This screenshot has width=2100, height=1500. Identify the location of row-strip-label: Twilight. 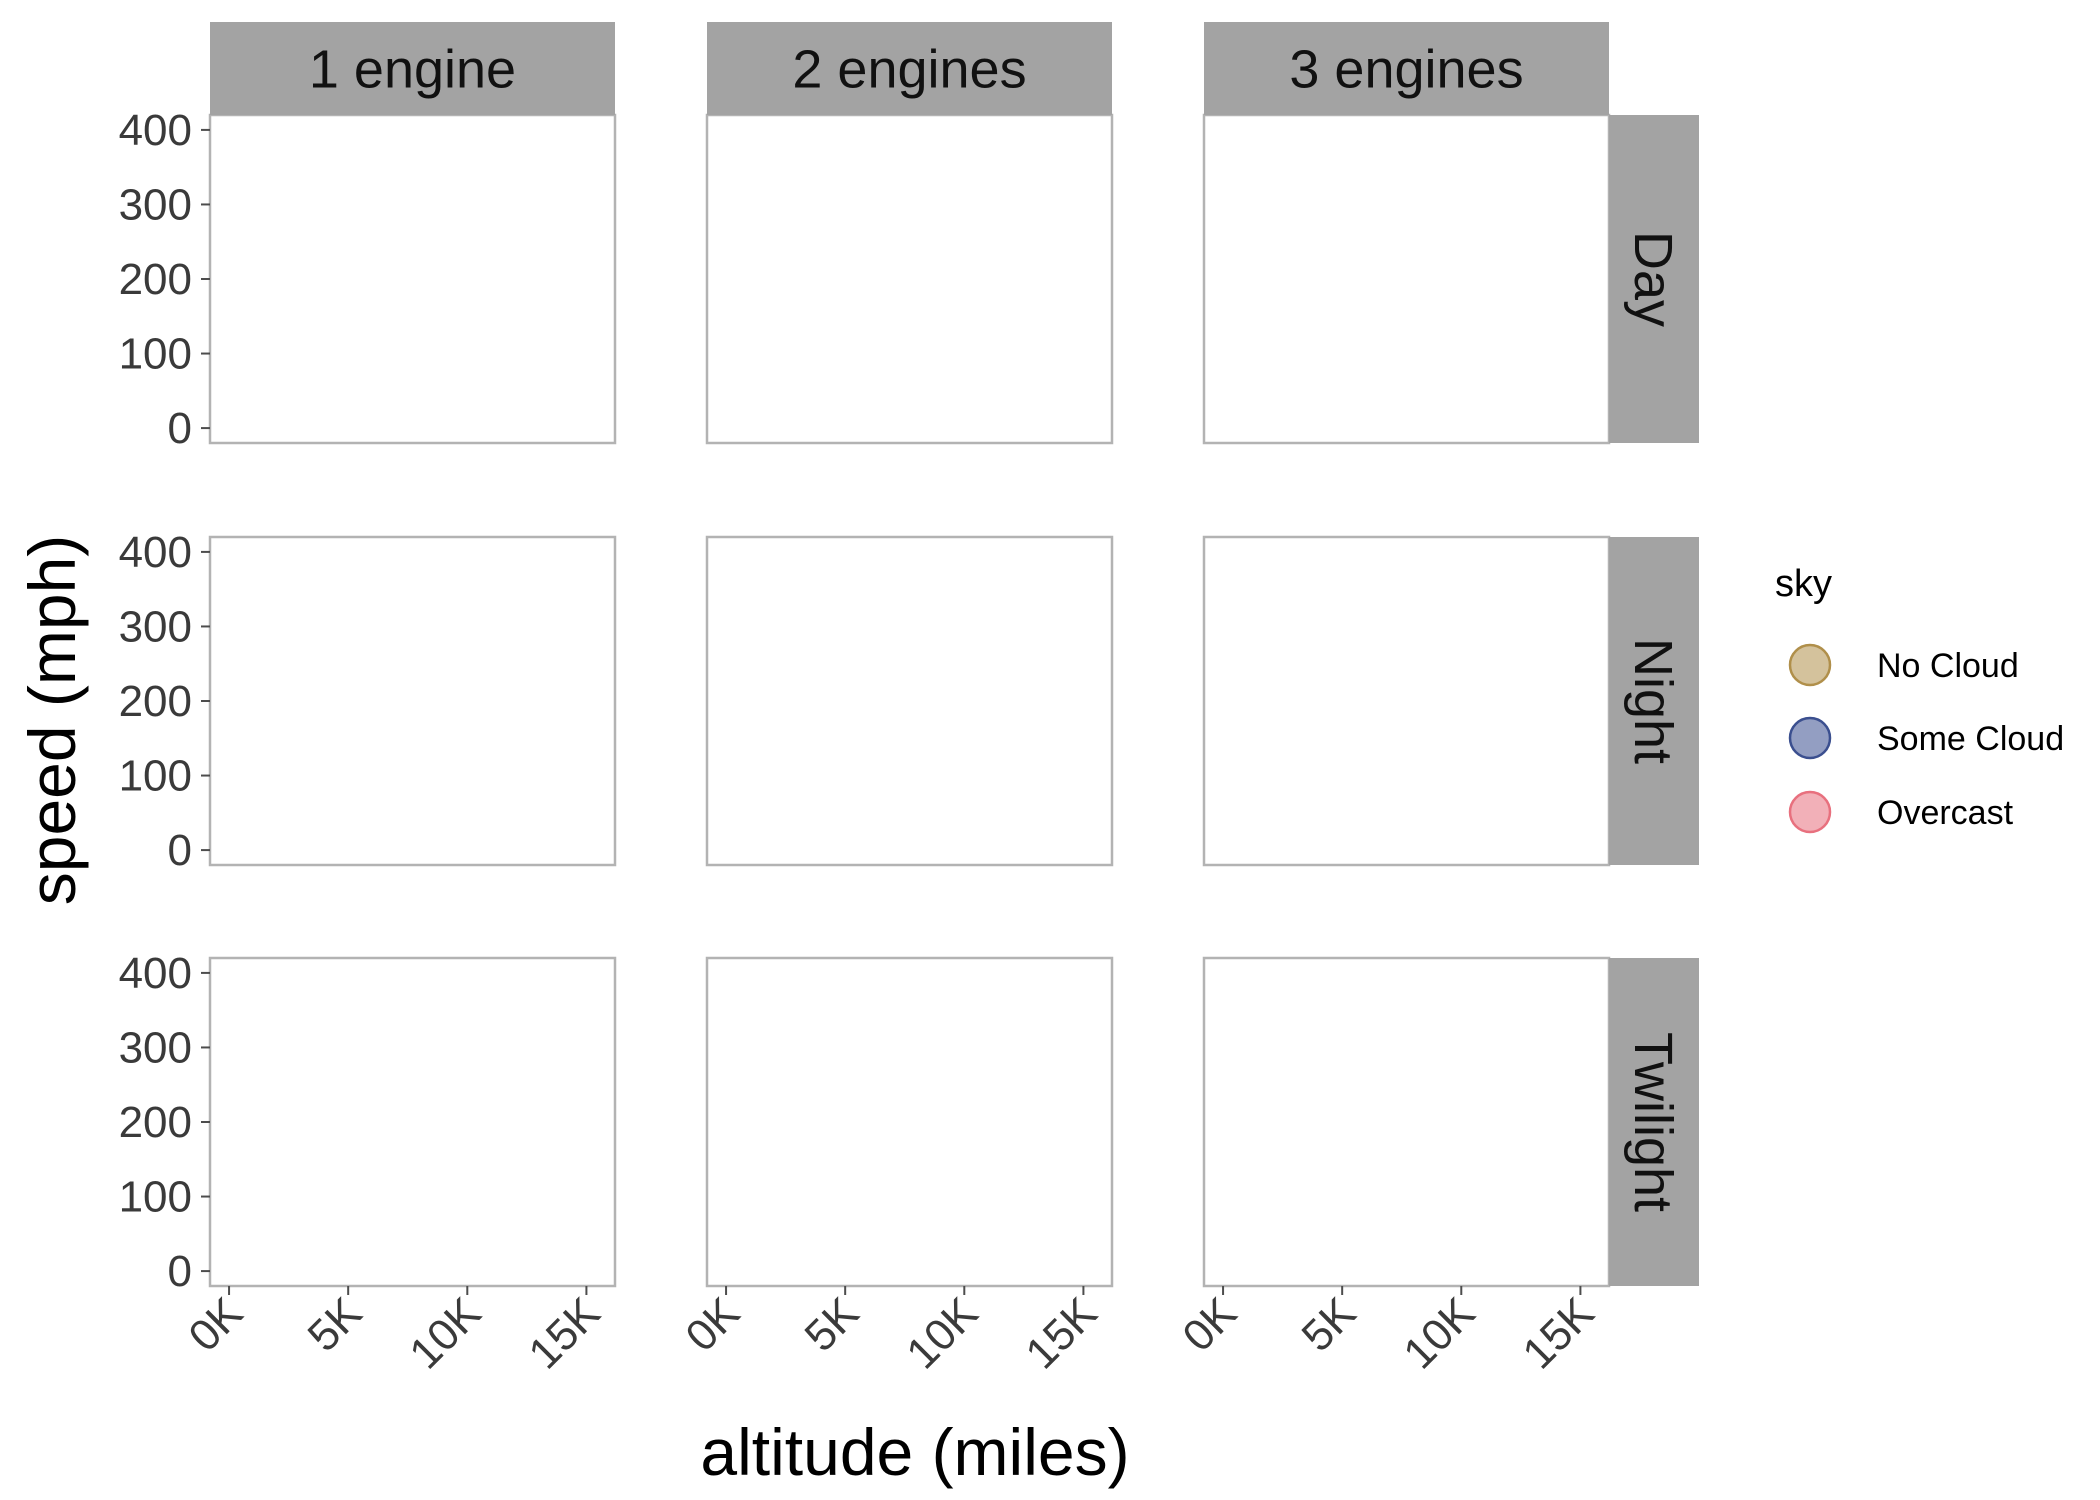
(1653, 1122).